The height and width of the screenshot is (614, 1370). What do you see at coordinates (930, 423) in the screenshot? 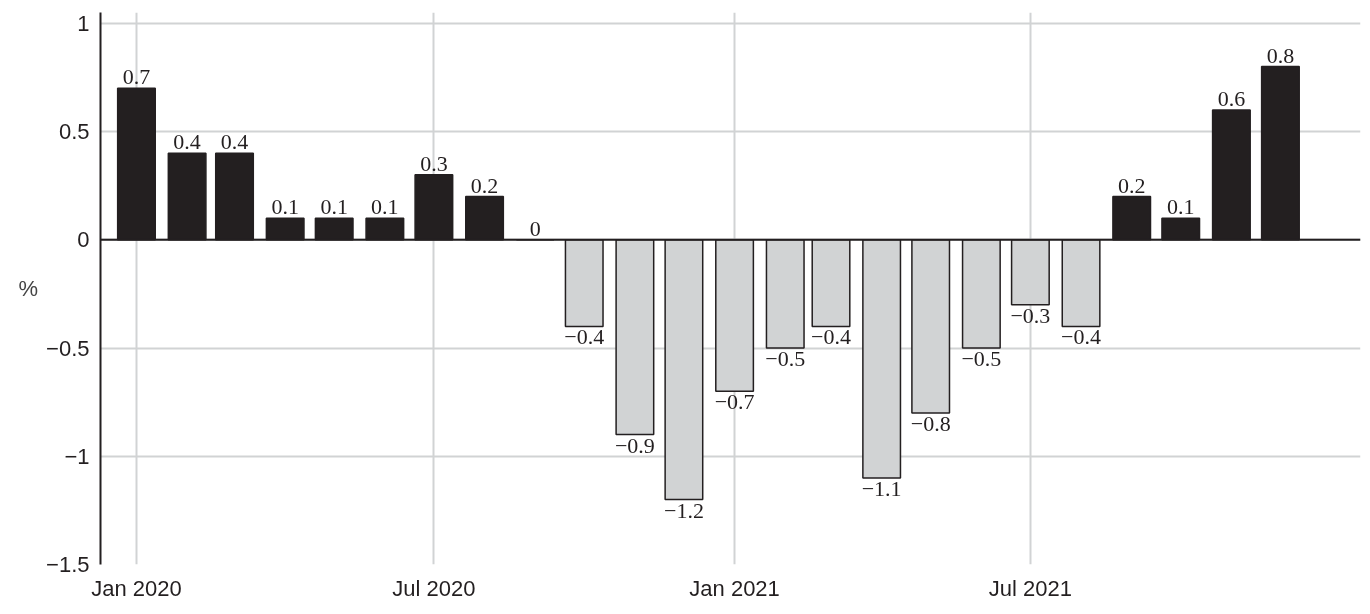
I see `data-label: −0.8` at bounding box center [930, 423].